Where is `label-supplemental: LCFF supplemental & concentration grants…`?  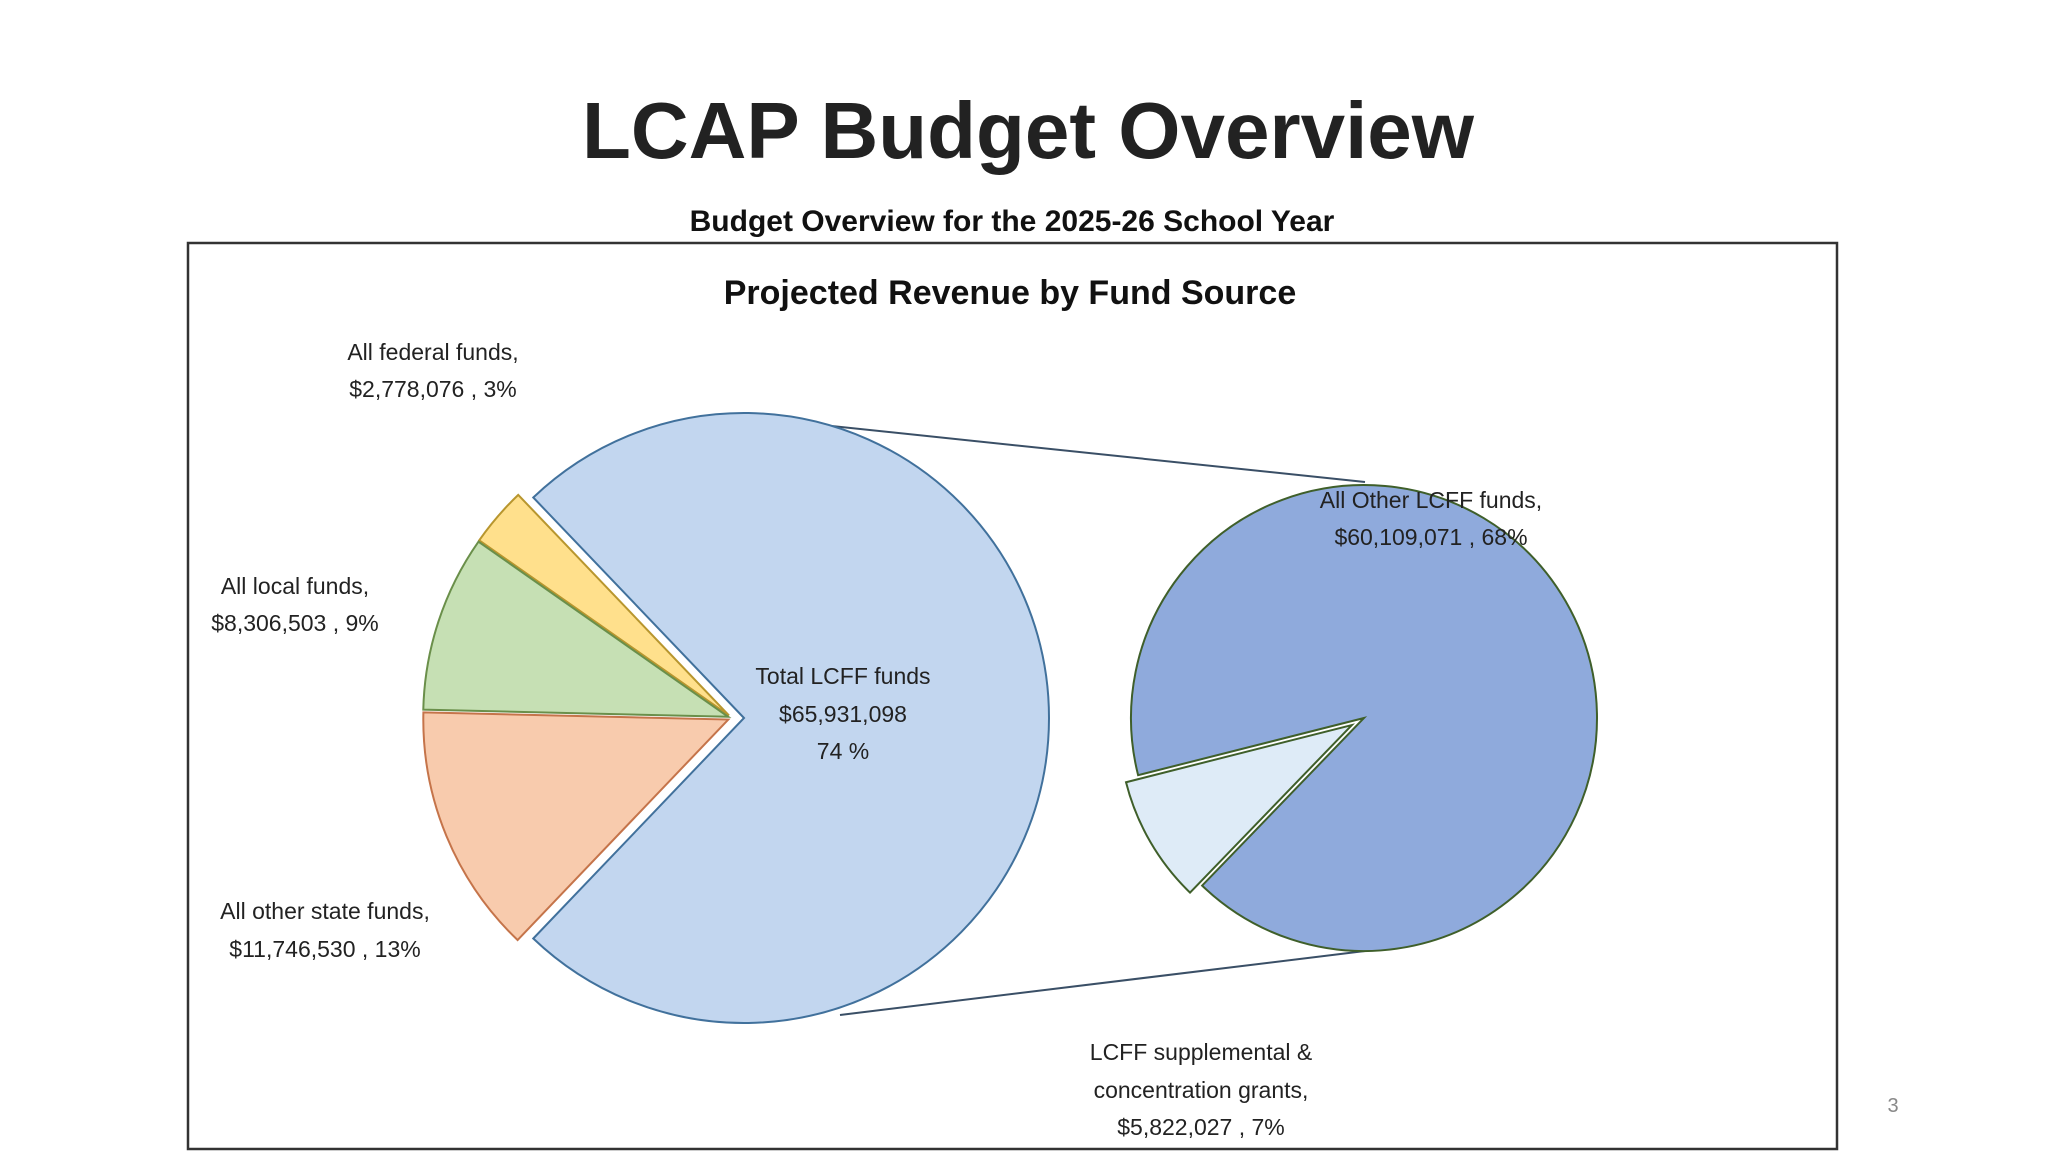
label-supplemental: LCFF supplemental & concentration grants… is located at coordinates (1201, 1089).